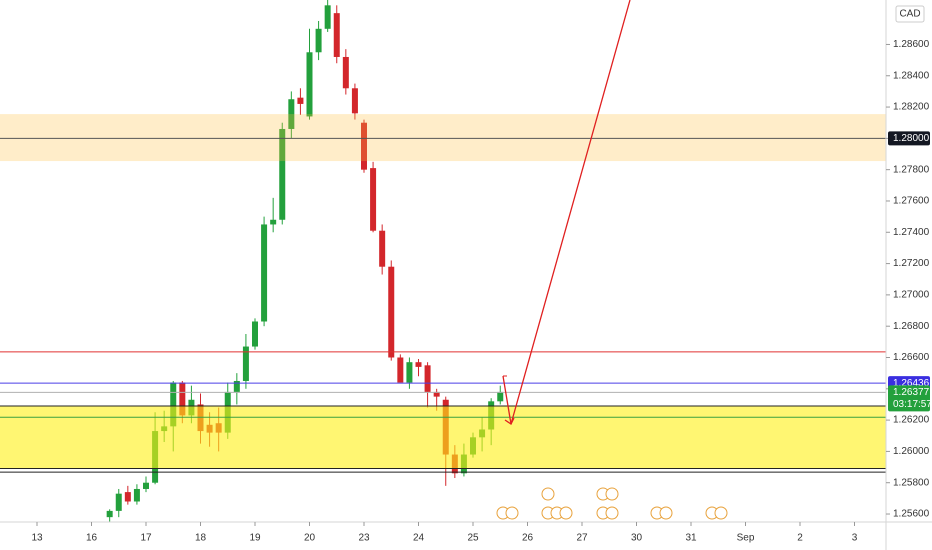 The width and height of the screenshot is (932, 550). I want to click on price-badge-label: 1.26377, so click(911, 392).